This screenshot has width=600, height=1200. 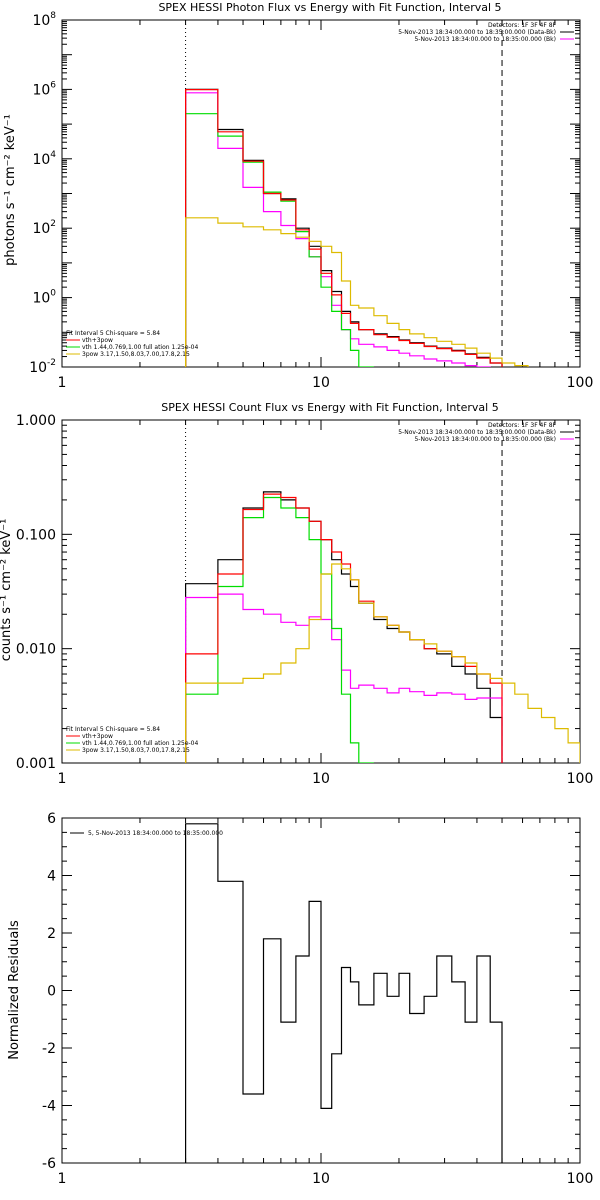 What do you see at coordinates (97, 340) in the screenshot?
I see `photon-flux-fit-legend-label: vth+3pow` at bounding box center [97, 340].